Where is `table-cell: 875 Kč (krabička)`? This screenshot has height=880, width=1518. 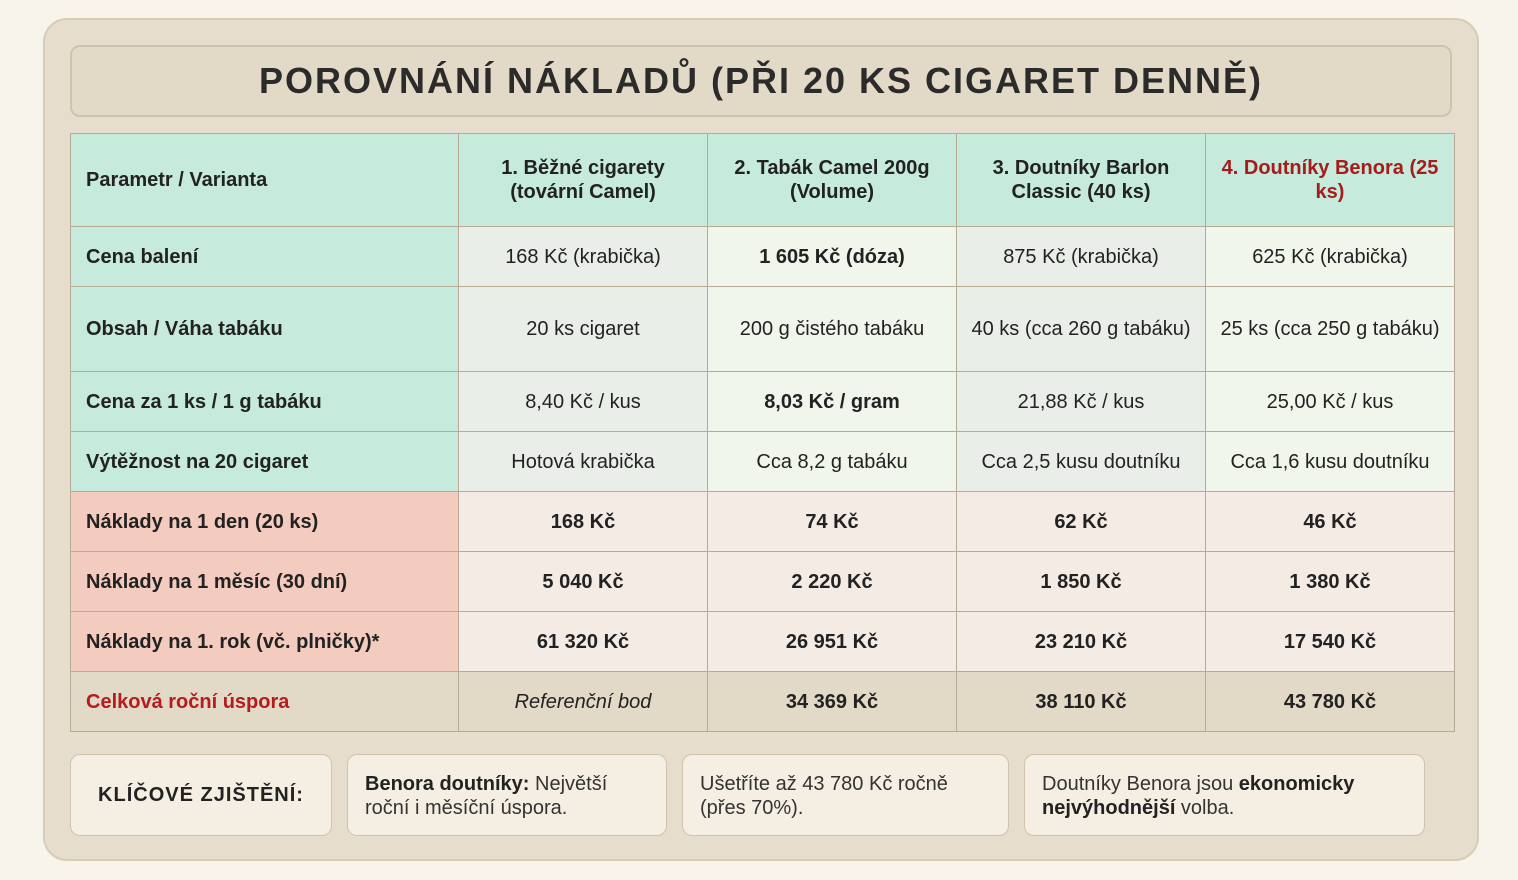 table-cell: 875 Kč (krabička) is located at coordinates (1081, 256).